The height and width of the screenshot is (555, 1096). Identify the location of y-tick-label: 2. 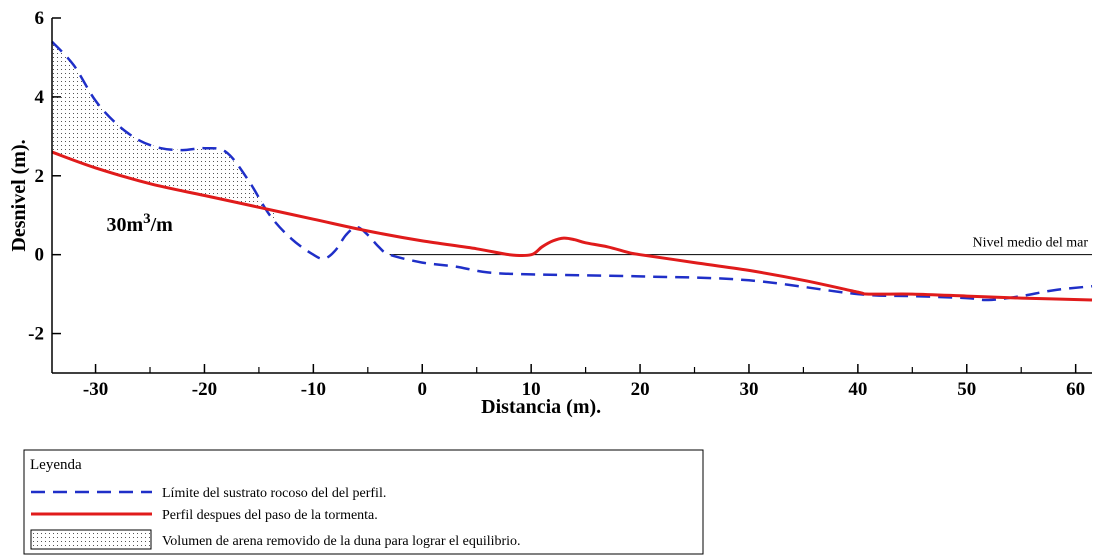
(40, 176).